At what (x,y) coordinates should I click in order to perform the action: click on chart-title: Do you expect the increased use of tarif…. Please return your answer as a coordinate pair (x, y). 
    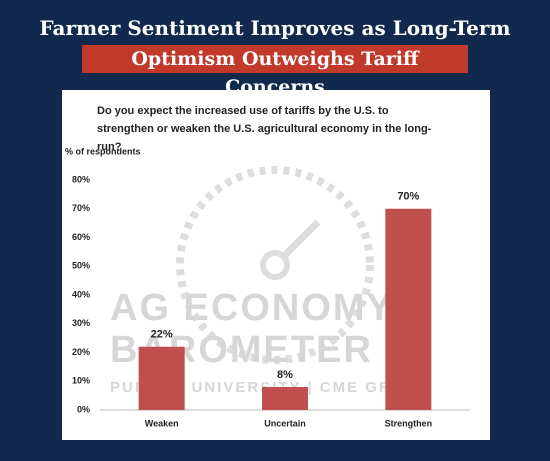
    Looking at the image, I should click on (264, 129).